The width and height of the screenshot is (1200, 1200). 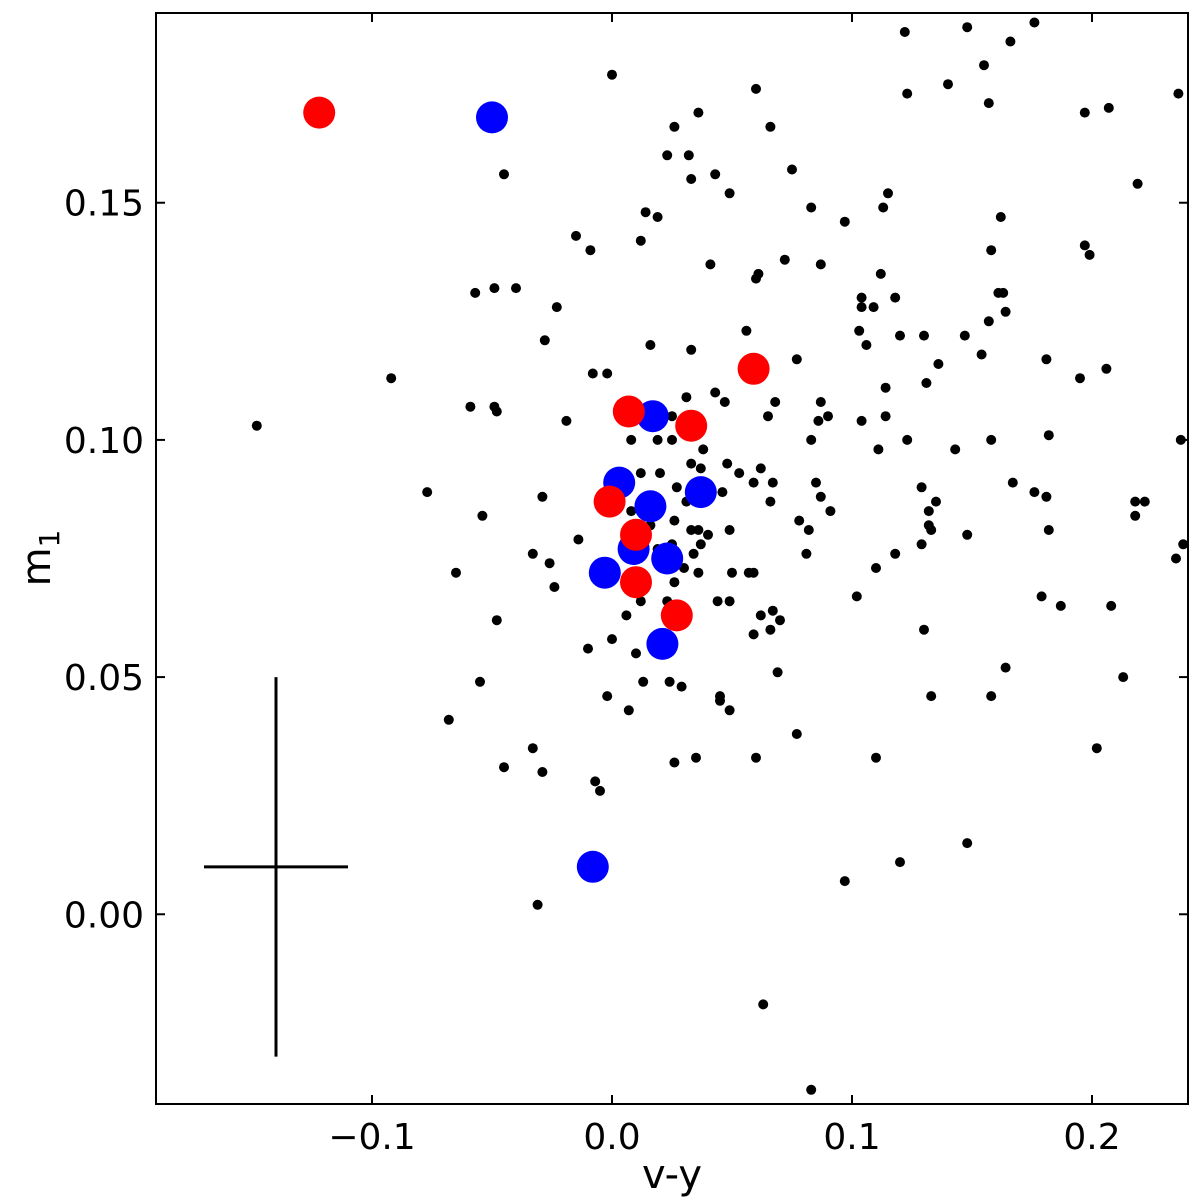 I want to click on y-axis-title-group: m1, so click(x=40, y=558).